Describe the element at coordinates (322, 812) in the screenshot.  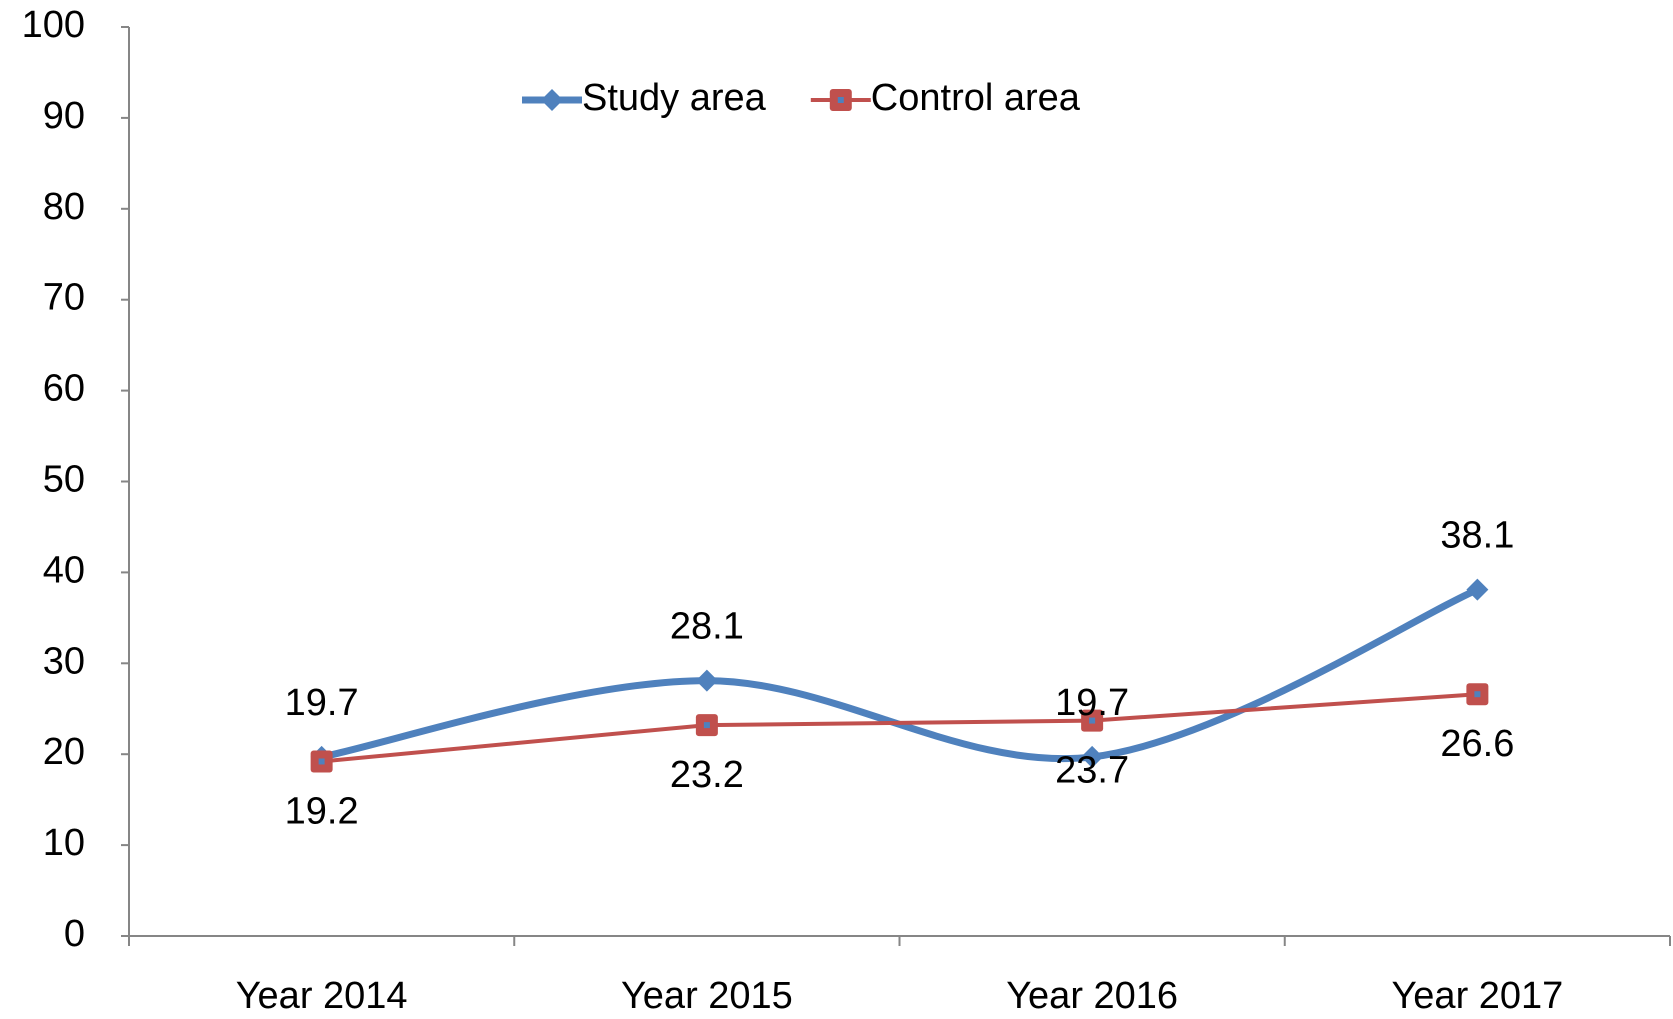
I see `data-label: 19.2` at that location.